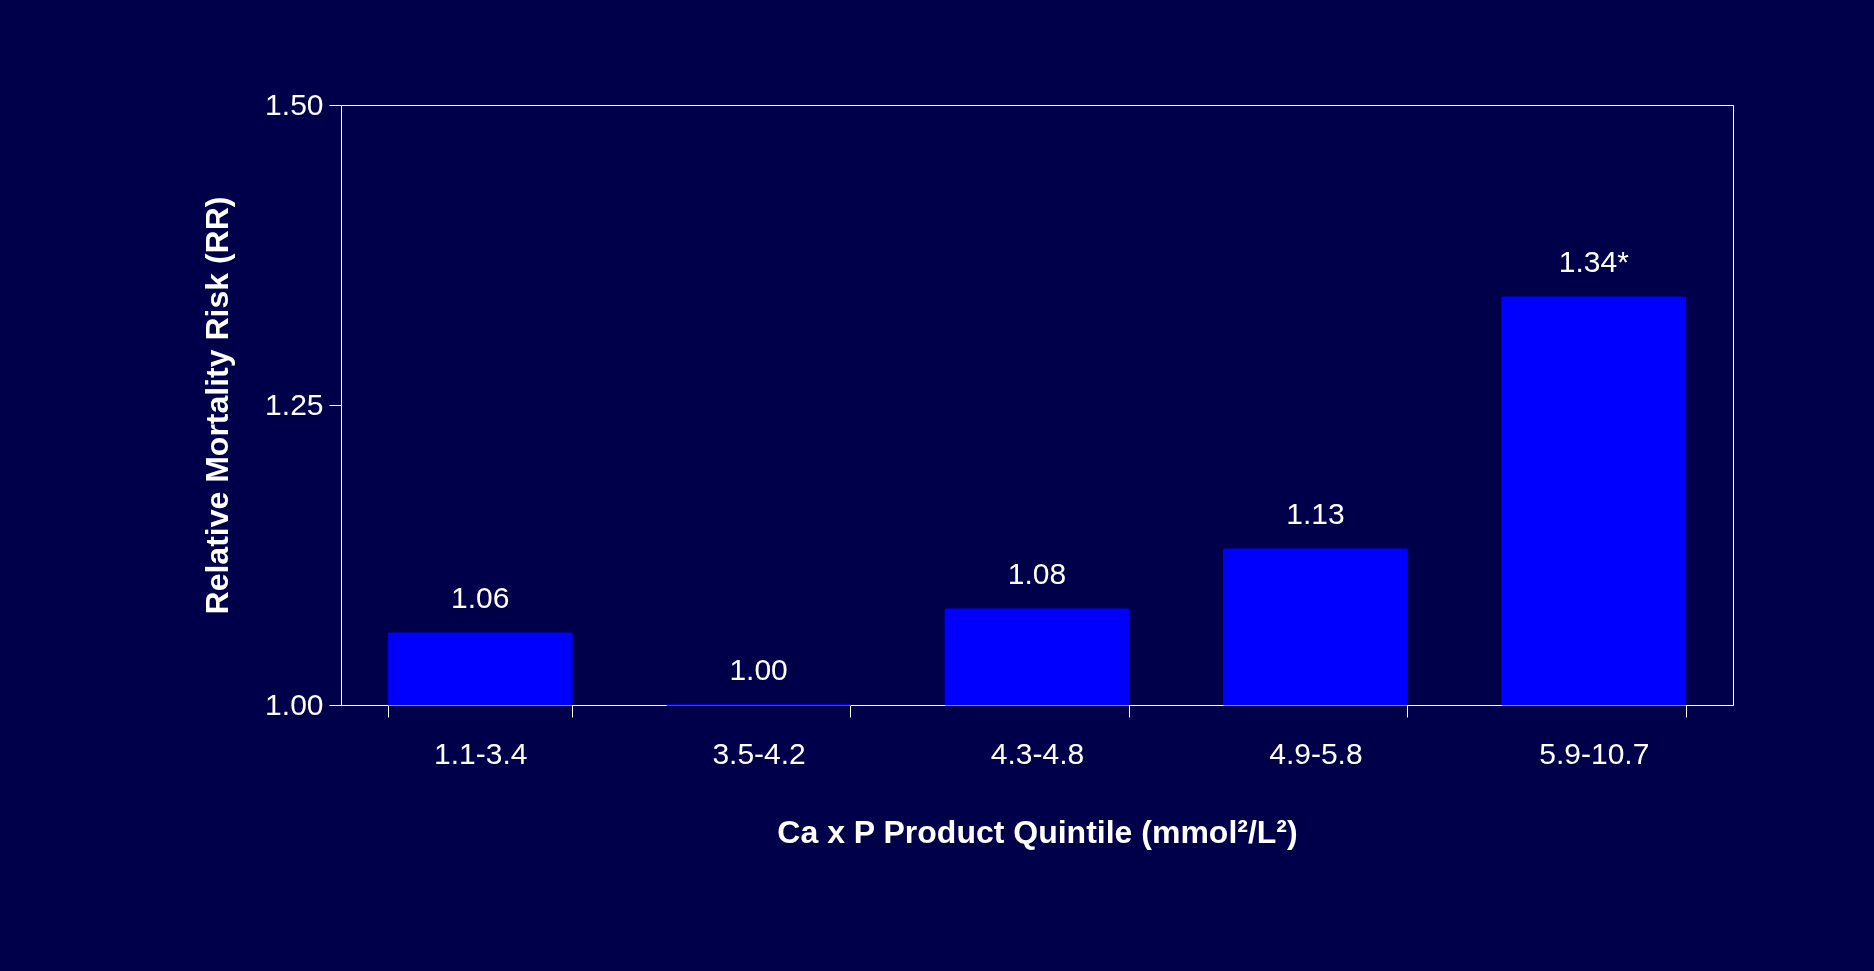 Image resolution: width=1874 pixels, height=971 pixels. I want to click on data-label: 1.13, so click(1315, 513).